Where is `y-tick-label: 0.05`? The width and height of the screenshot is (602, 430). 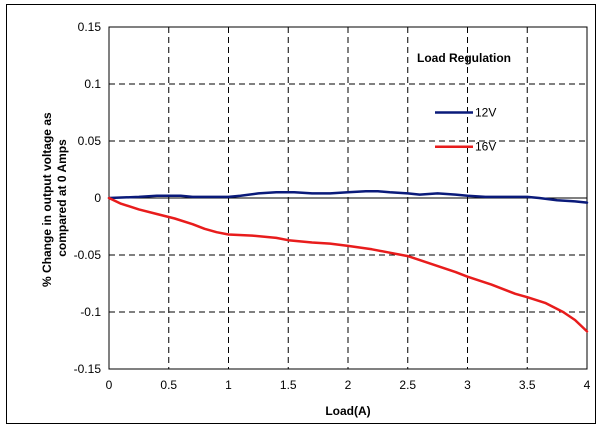
y-tick-label: 0.05 is located at coordinates (90, 141).